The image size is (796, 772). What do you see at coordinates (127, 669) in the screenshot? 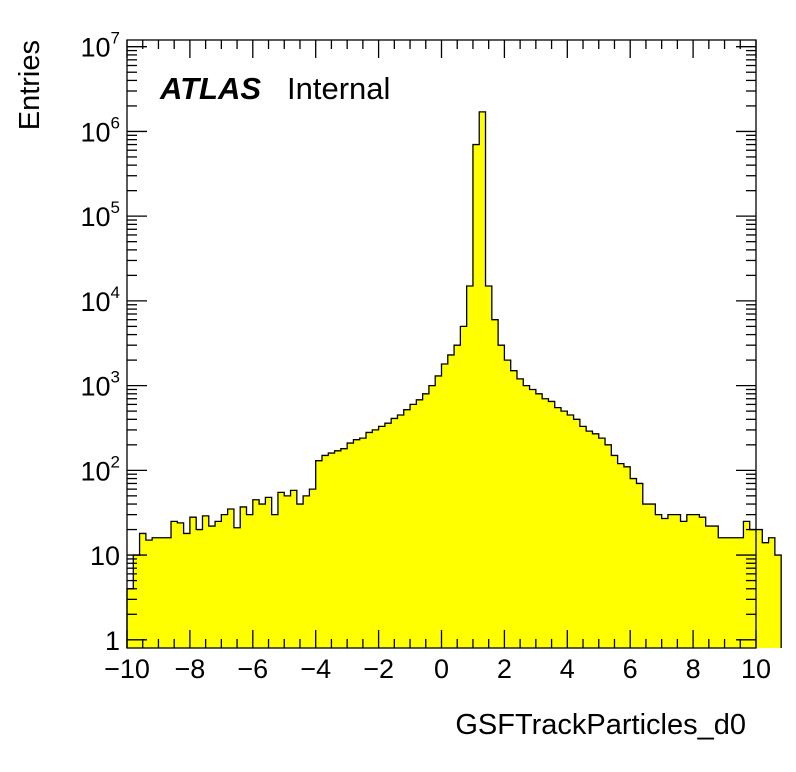
I see `x-tick-label: −10` at bounding box center [127, 669].